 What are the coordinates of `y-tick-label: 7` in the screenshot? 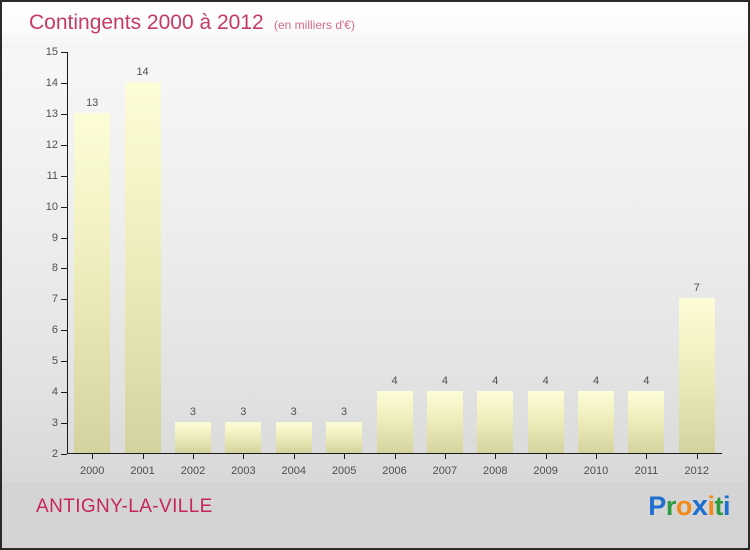 It's located at (54, 299).